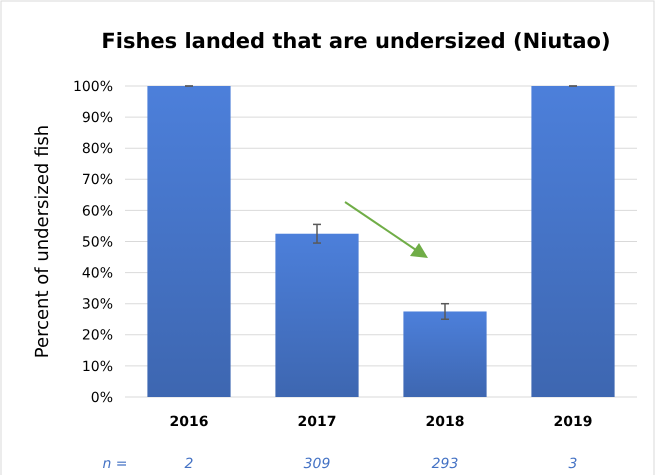 This screenshot has height=475, width=655. I want to click on x-tick-label: 2018, so click(445, 422).